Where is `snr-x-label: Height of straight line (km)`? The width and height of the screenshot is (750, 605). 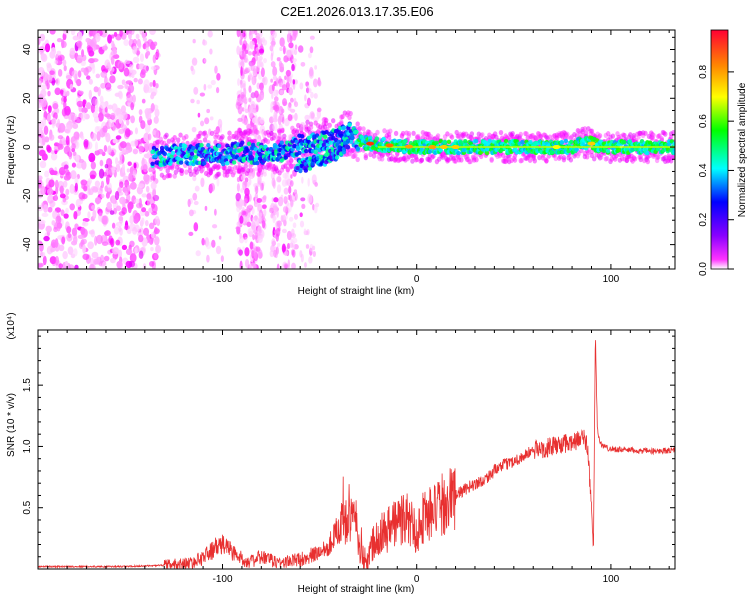
snr-x-label: Height of straight line (km) is located at coordinates (356, 589).